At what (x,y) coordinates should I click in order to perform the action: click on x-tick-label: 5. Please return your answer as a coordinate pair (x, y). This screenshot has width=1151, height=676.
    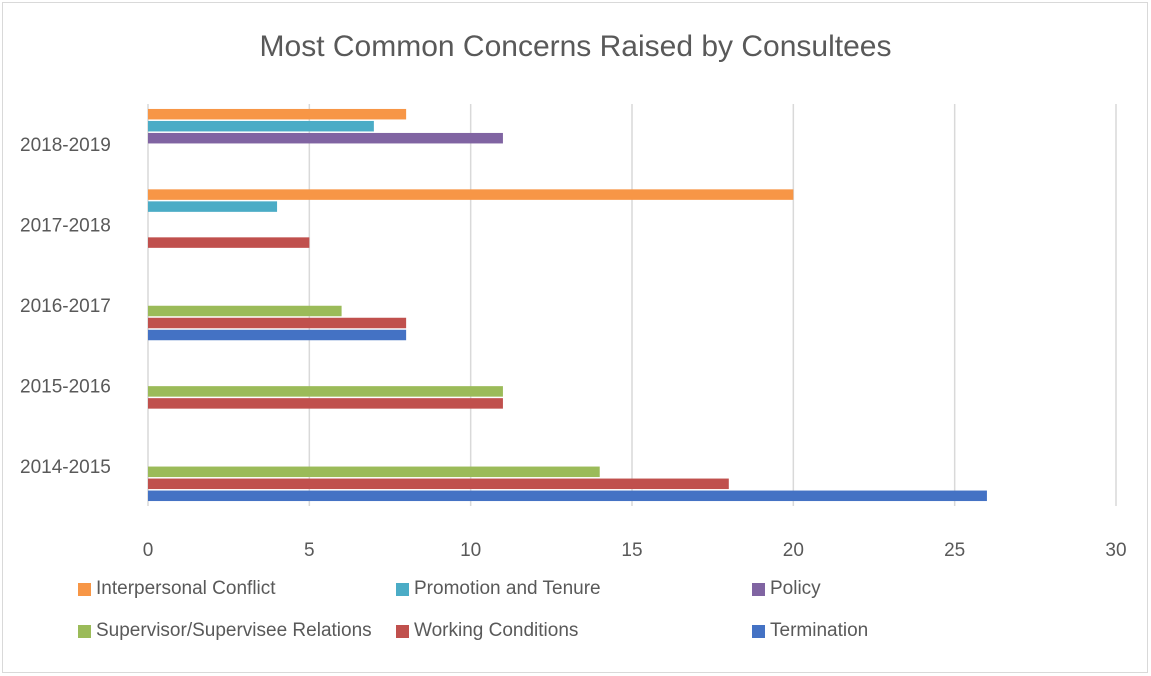
    Looking at the image, I should click on (309, 550).